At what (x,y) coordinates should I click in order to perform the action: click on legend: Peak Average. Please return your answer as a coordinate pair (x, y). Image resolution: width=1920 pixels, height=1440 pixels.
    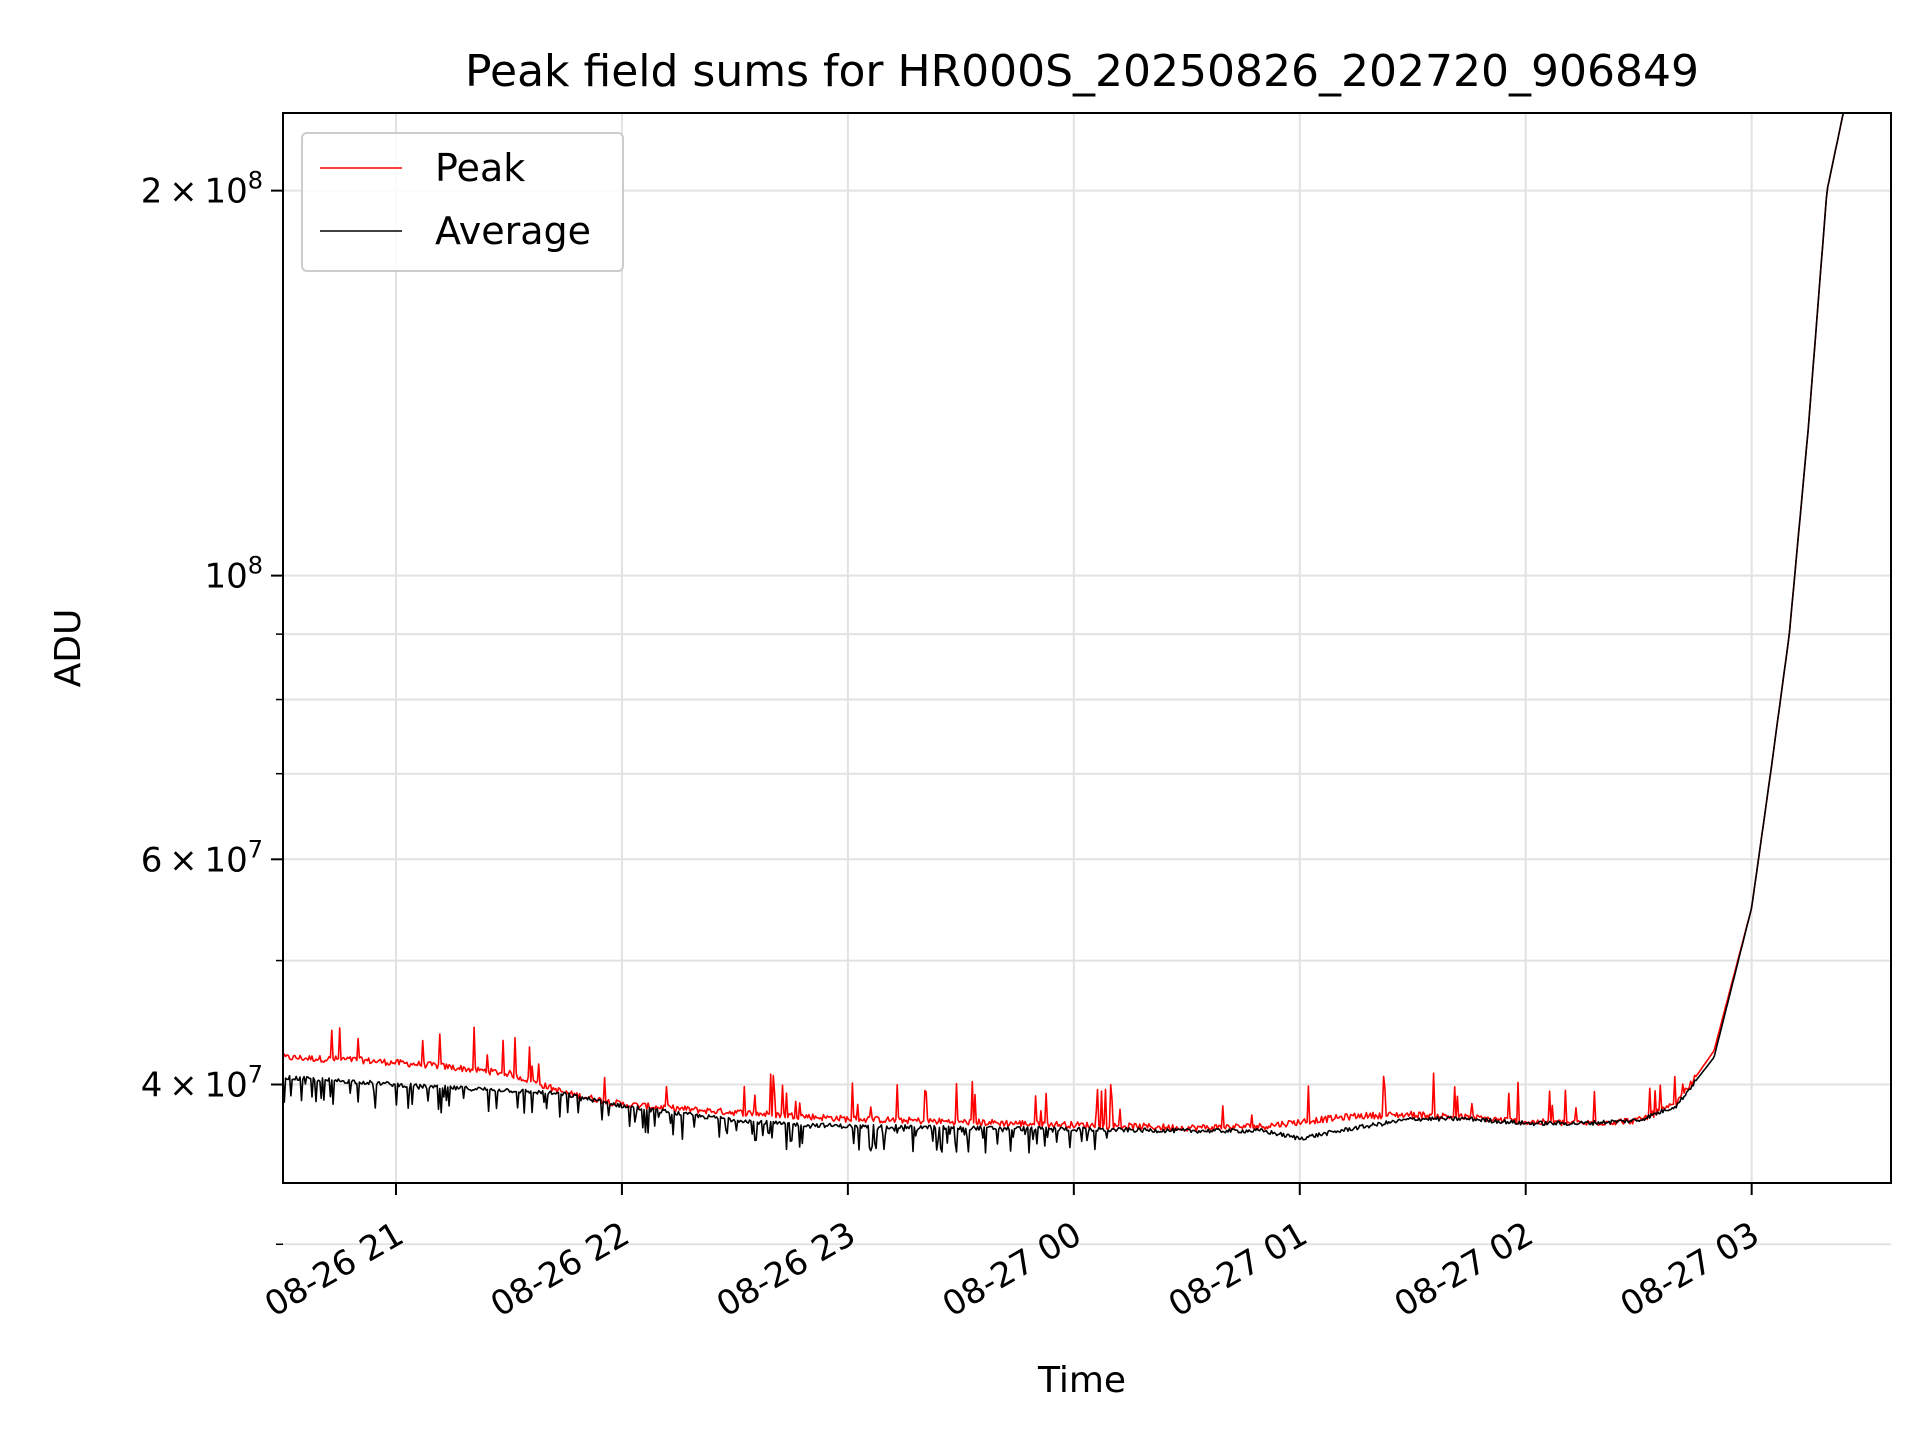
    Looking at the image, I should click on (462, 202).